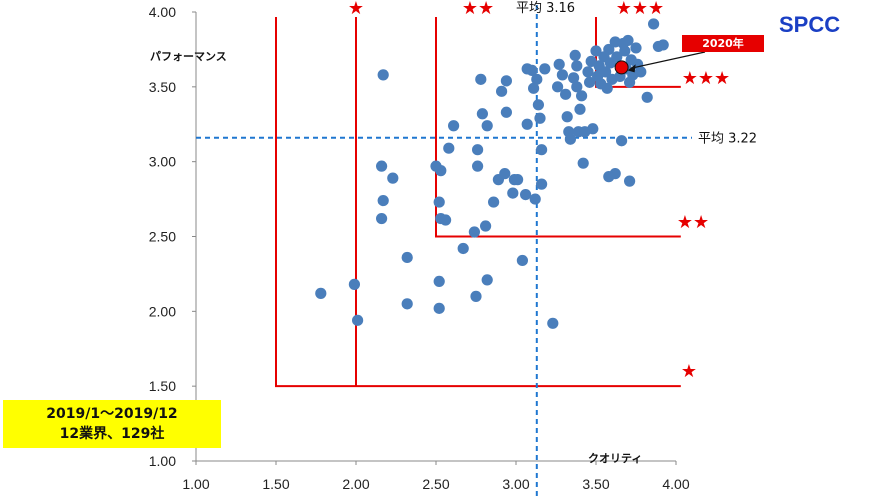  Describe the element at coordinates (112, 414) in the screenshot. I see `period-text: 2019/1～2019/12` at that location.